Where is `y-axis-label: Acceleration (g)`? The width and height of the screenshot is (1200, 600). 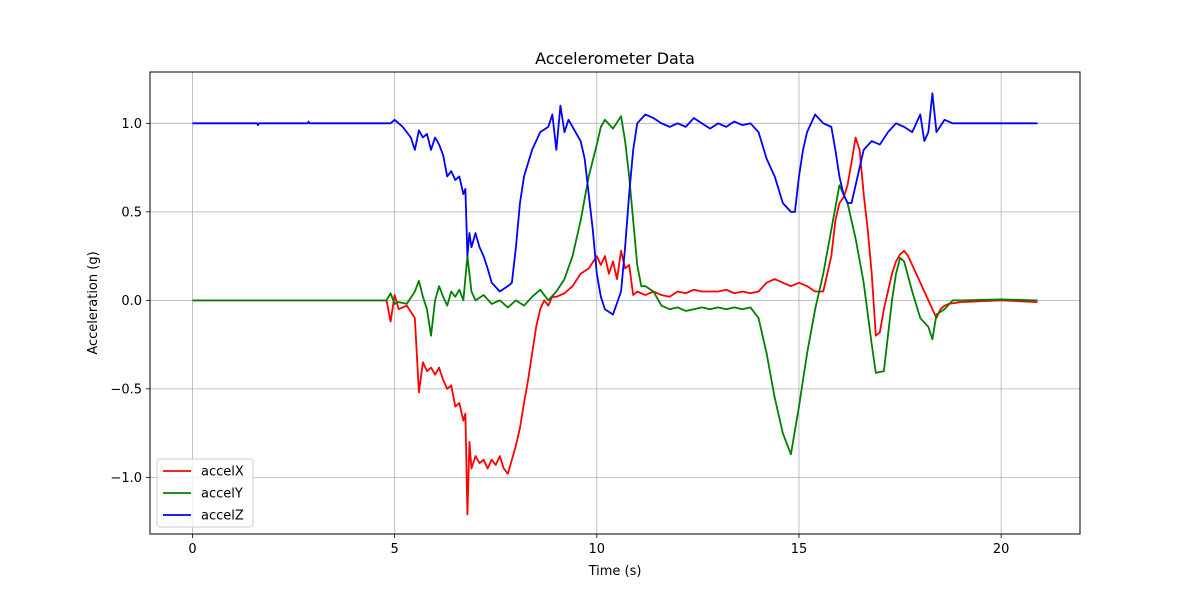
y-axis-label: Acceleration (g) is located at coordinates (93, 302).